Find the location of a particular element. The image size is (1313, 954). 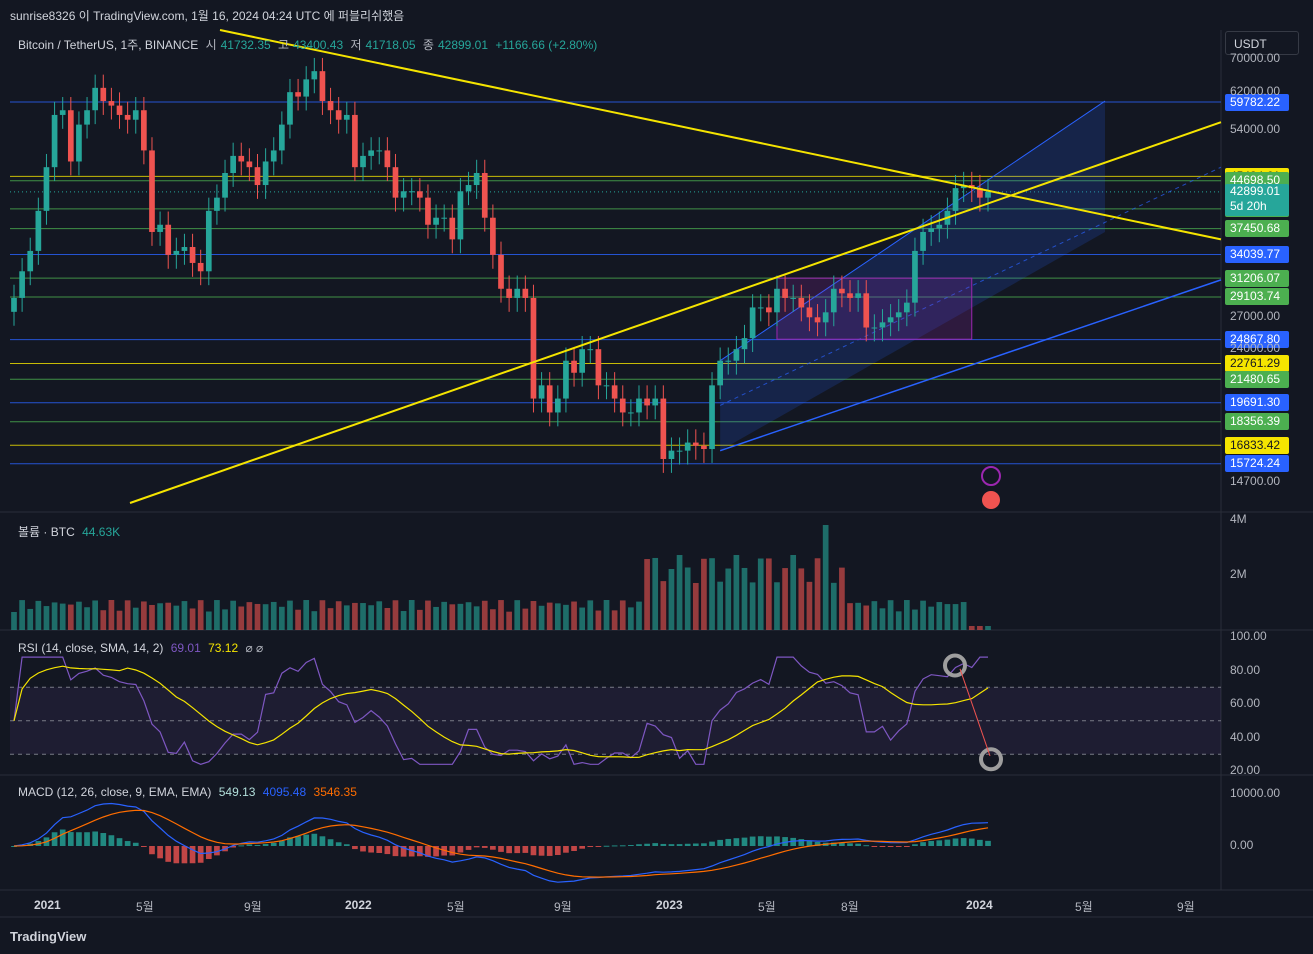

macd-value: 4095.48 is located at coordinates (284, 792).